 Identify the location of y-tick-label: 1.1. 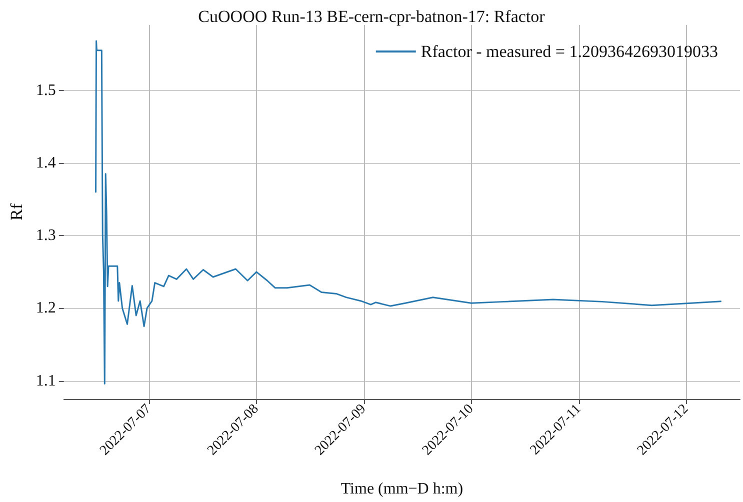
(46, 381).